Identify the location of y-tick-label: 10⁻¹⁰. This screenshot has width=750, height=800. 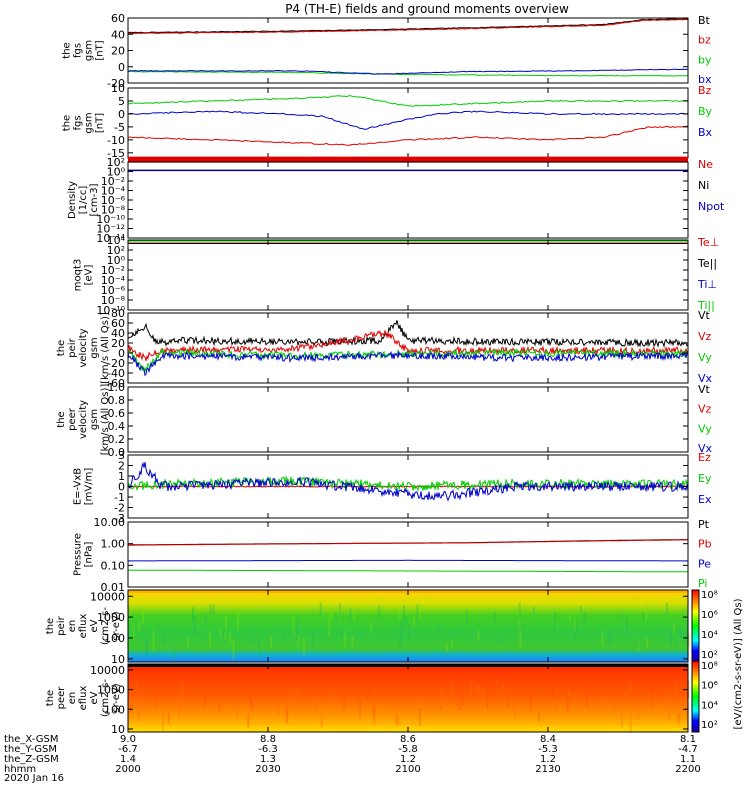
(110, 219).